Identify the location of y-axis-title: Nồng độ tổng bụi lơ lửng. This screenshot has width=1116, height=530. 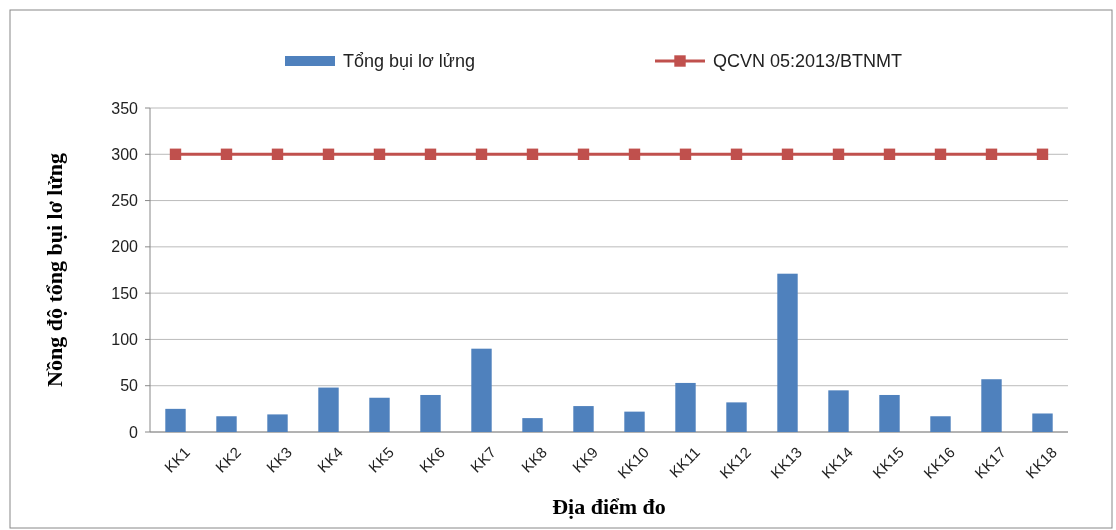
(54, 270).